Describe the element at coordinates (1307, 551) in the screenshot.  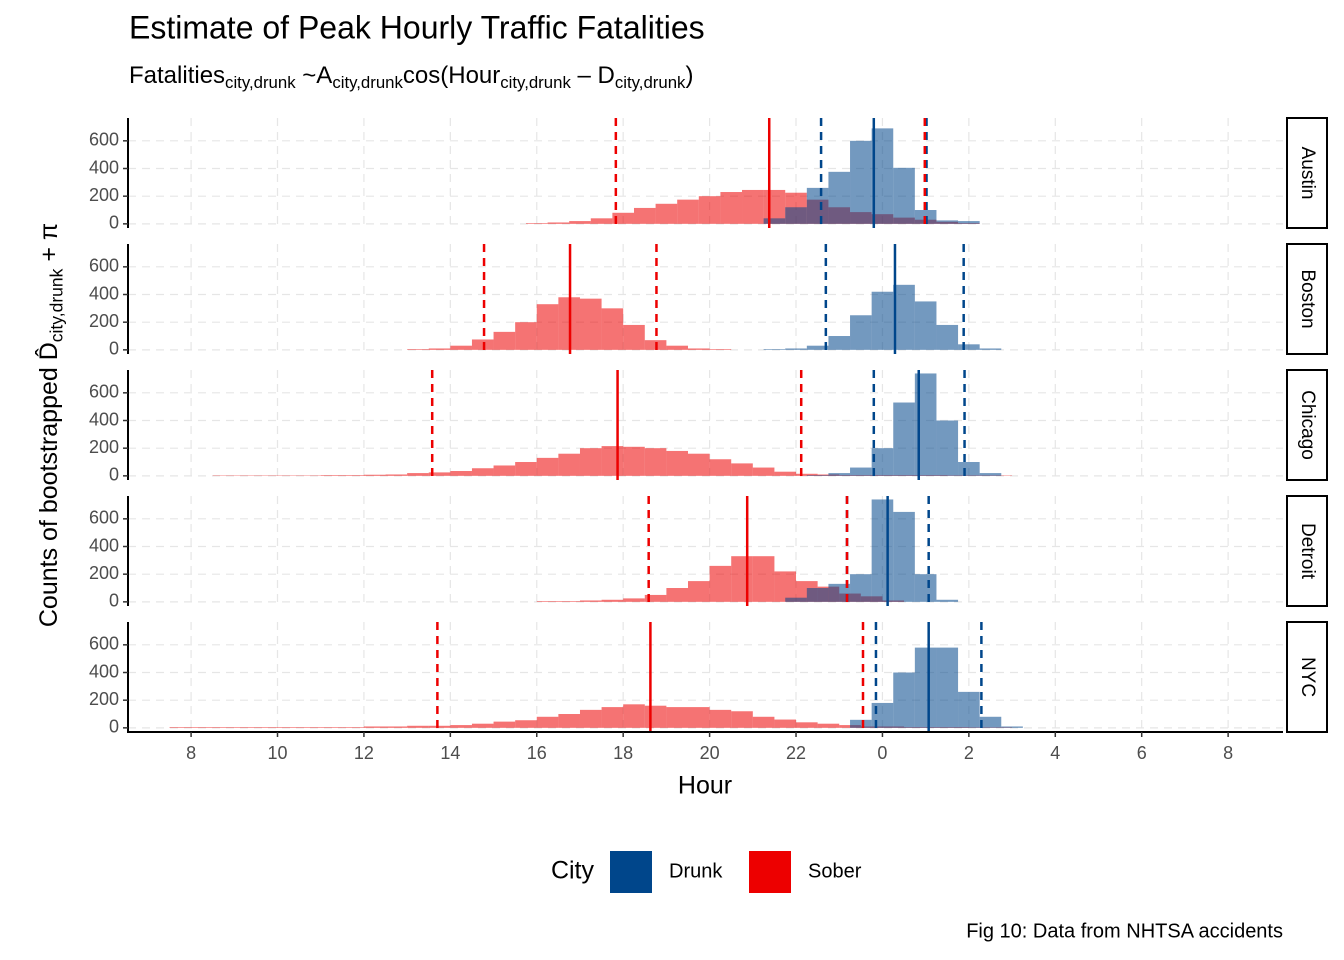
I see `facet-label: Detroit` at that location.